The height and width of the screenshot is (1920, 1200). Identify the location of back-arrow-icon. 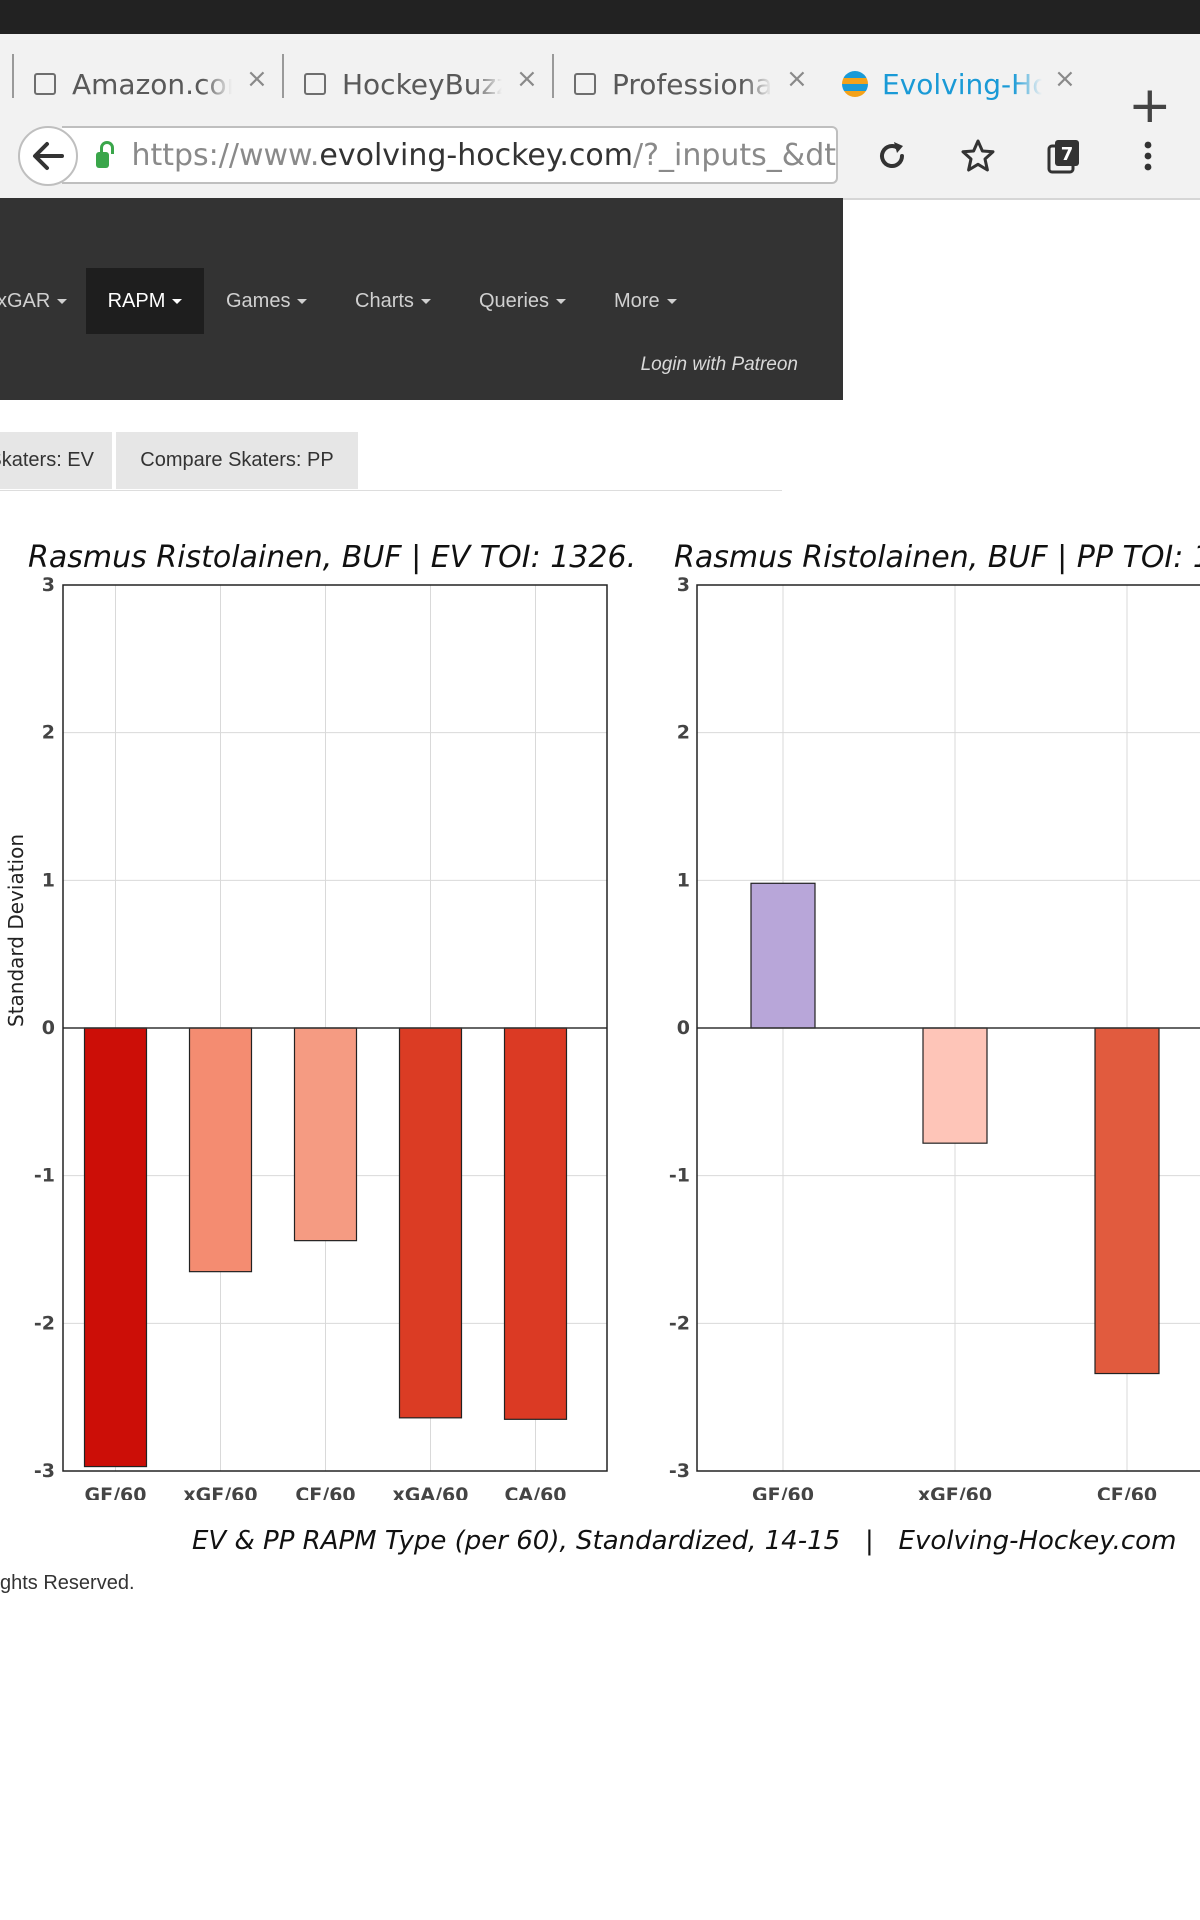
(48, 156).